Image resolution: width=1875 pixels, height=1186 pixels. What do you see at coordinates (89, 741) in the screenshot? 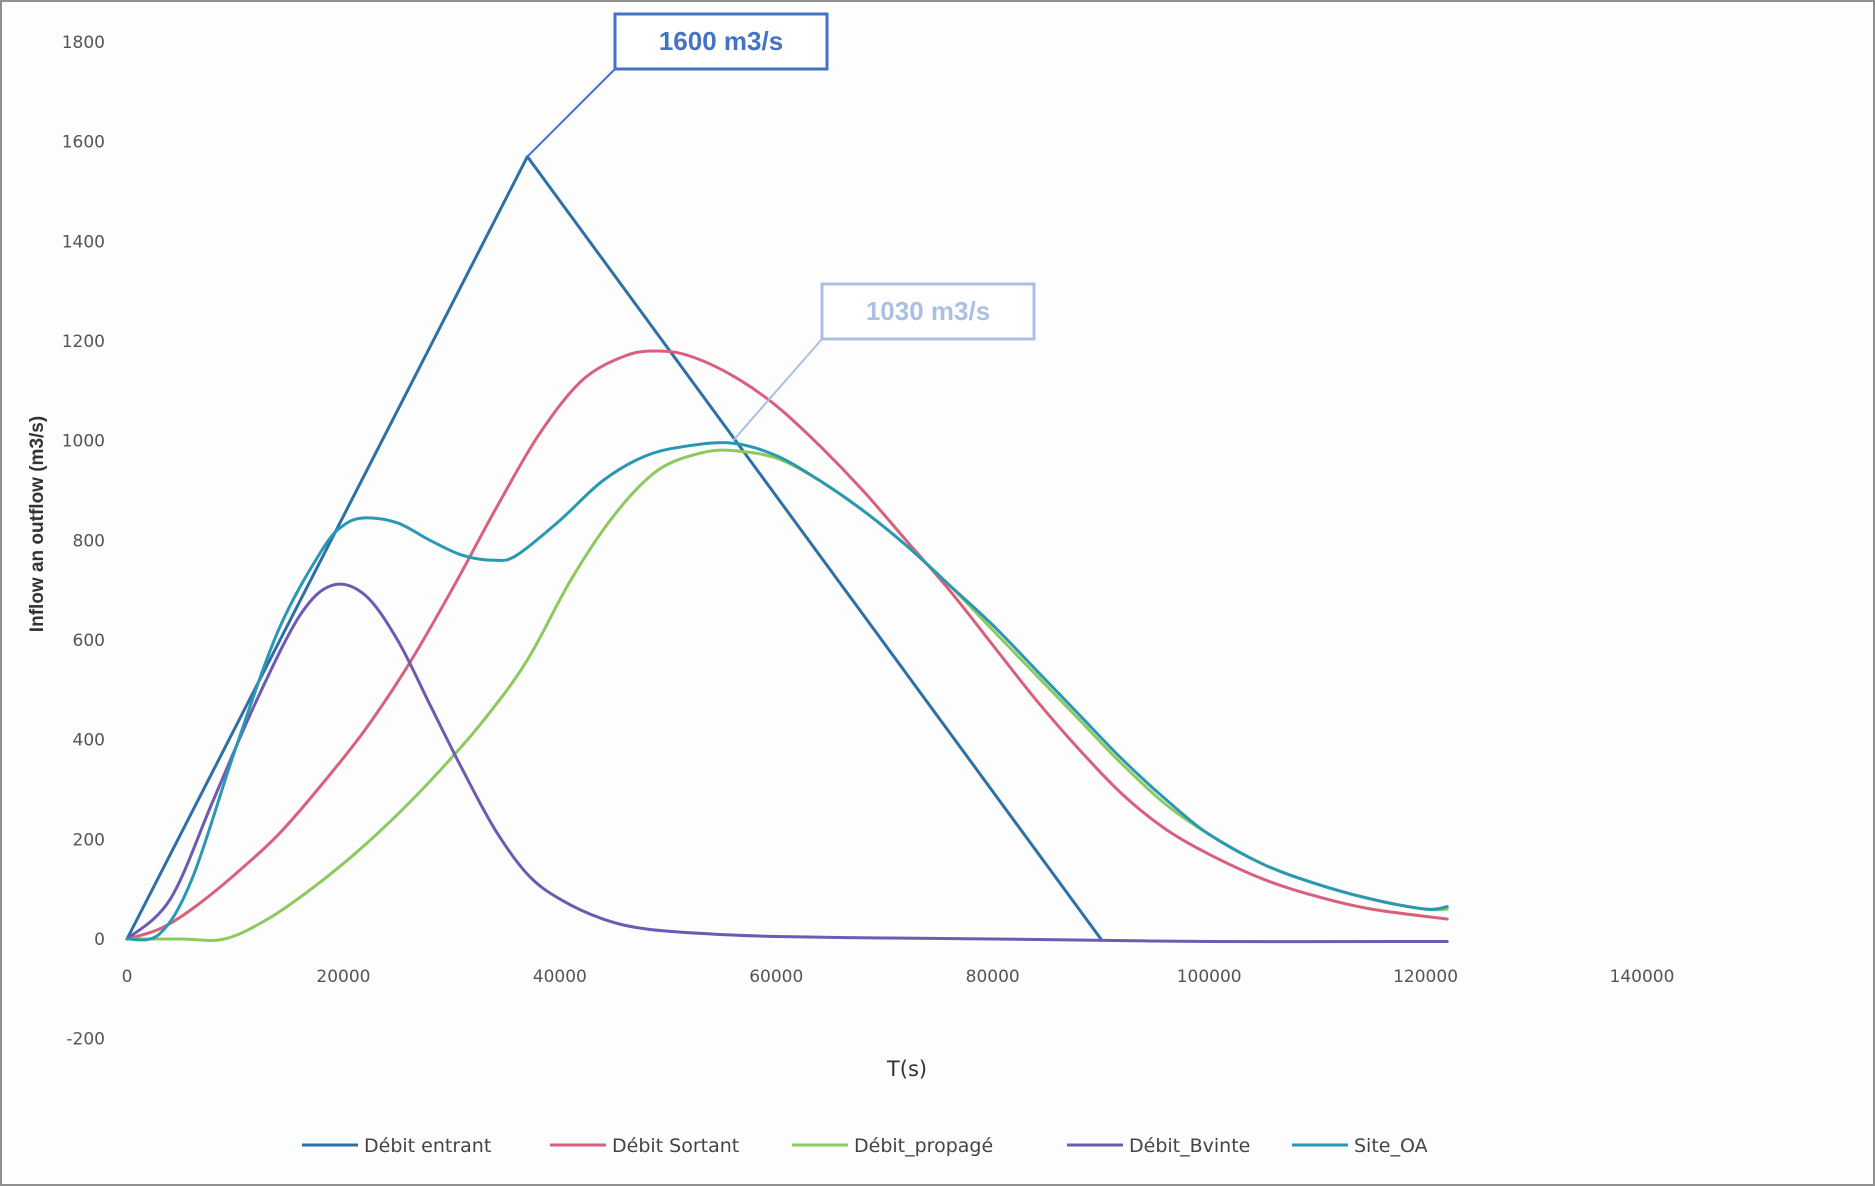
I see `y-tick-label: 400` at bounding box center [89, 741].